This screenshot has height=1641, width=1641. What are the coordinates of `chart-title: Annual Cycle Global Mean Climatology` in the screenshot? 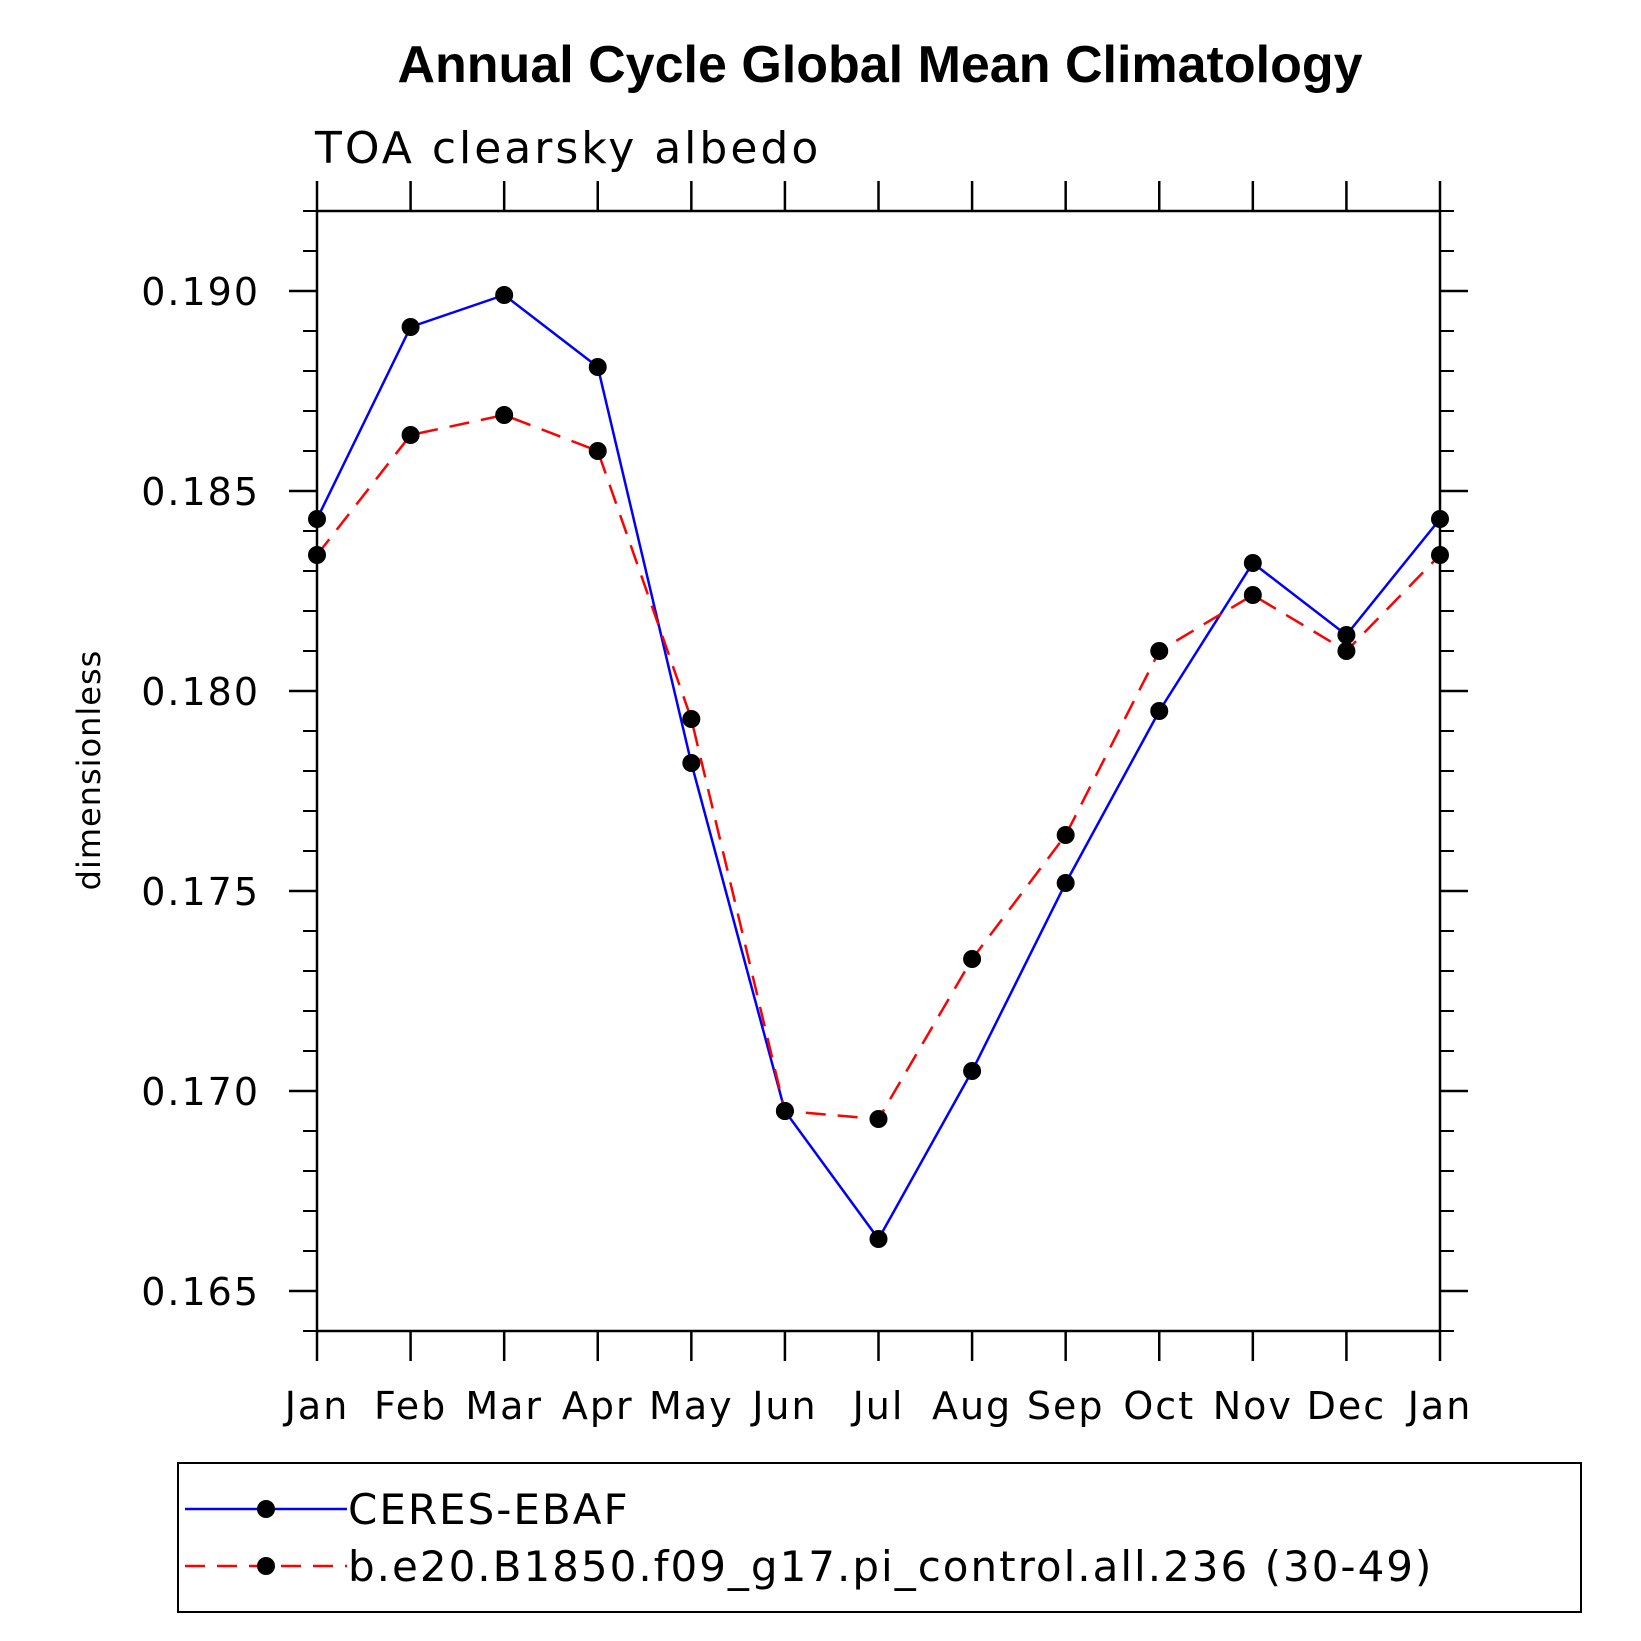 It's located at (879, 65).